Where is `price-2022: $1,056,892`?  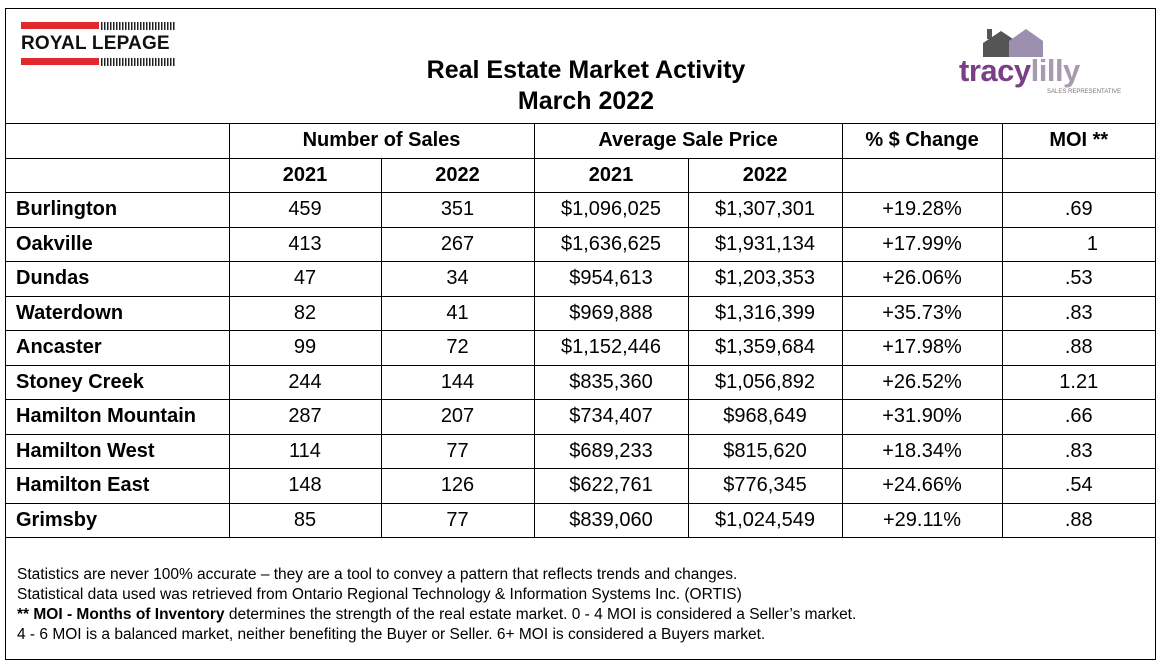
price-2022: $1,056,892 is located at coordinates (765, 382).